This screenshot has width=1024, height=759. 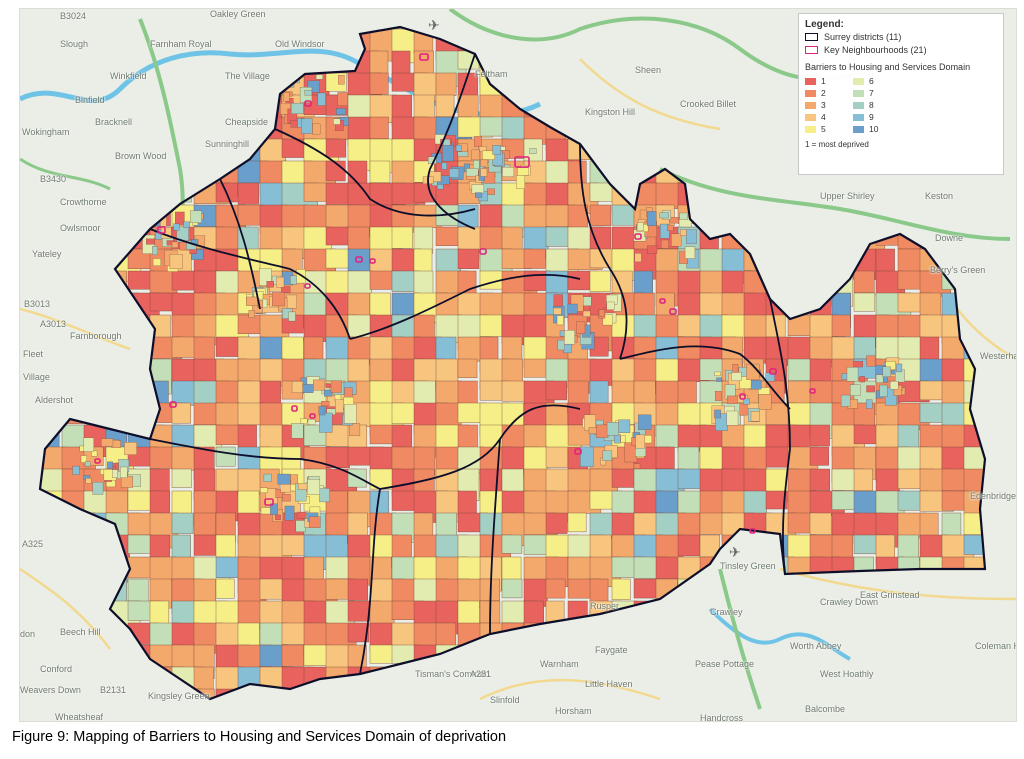 What do you see at coordinates (54, 400) in the screenshot?
I see `place-label: Aldershot` at bounding box center [54, 400].